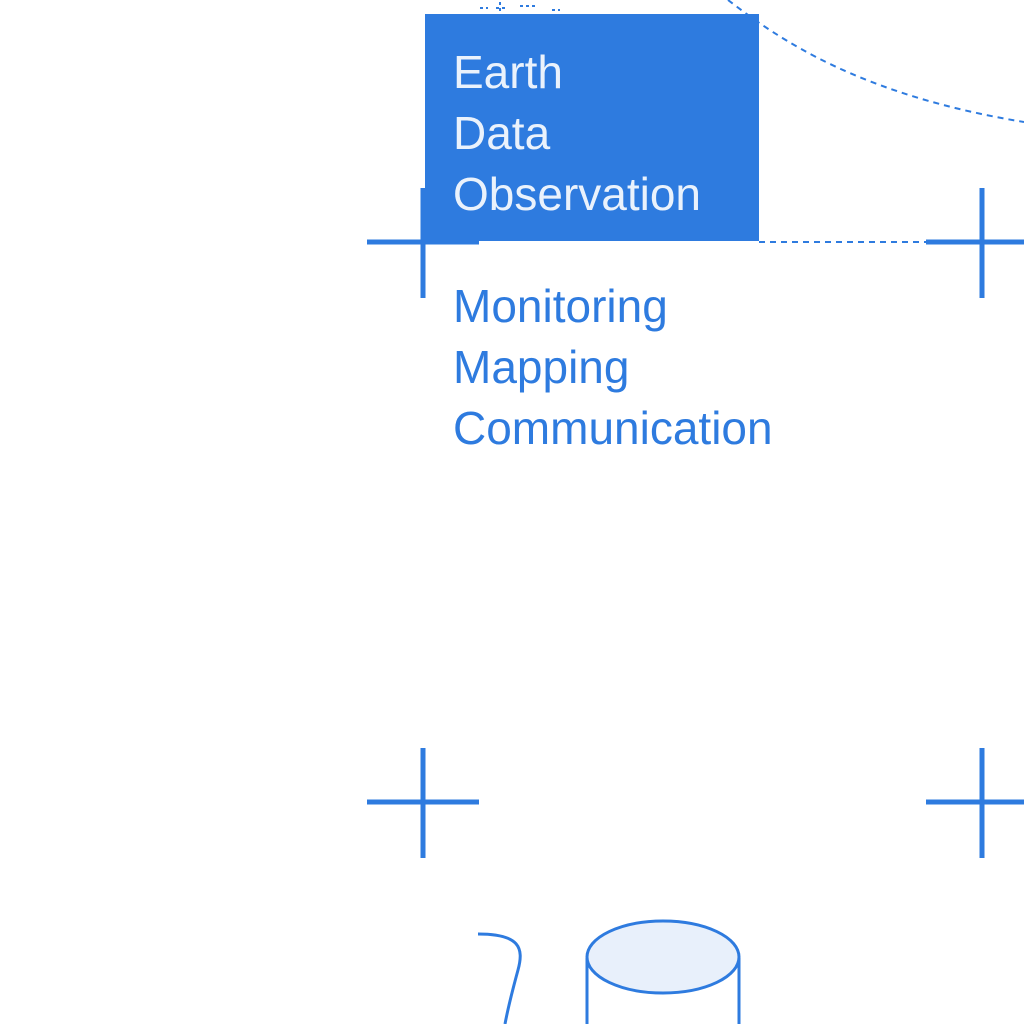 The height and width of the screenshot is (1024, 1024). I want to click on crosshair-marker-top-right, so click(975, 243).